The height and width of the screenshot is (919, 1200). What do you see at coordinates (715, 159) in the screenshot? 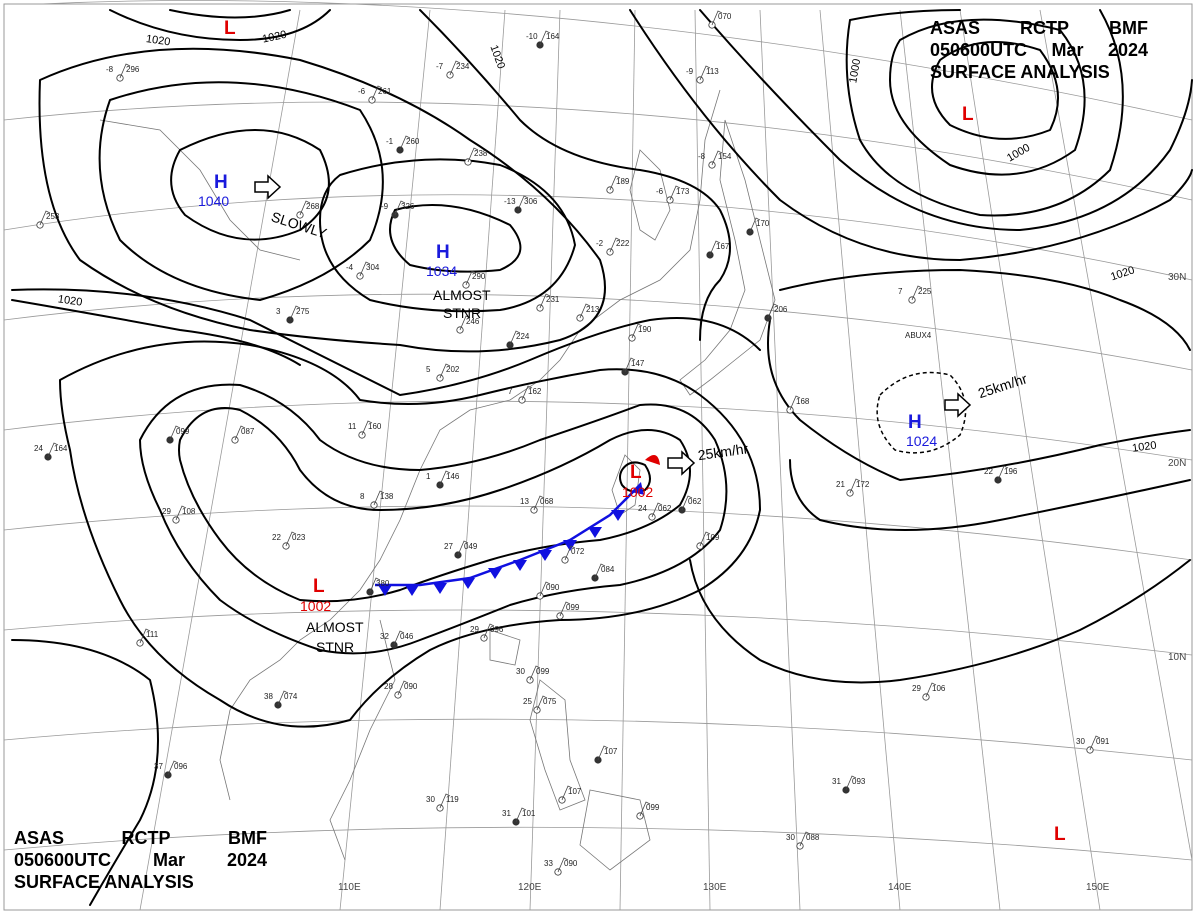
I see `station-plot: -8 154` at bounding box center [715, 159].